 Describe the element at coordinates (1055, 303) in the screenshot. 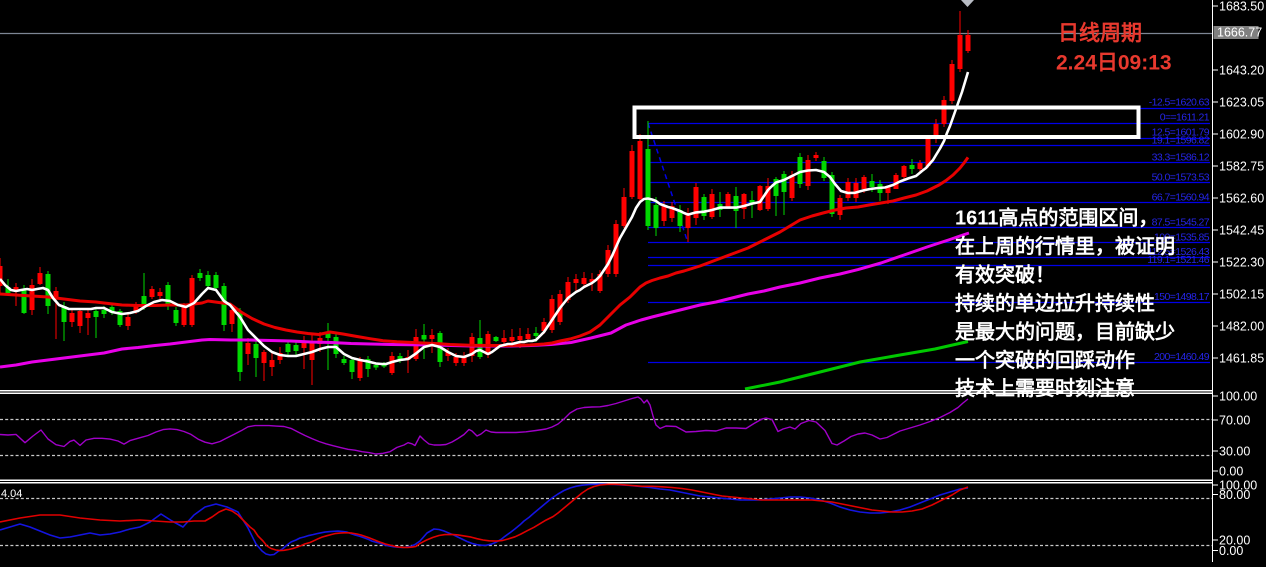

I see `svg-text: 持续的单边拉升持续性` at that location.